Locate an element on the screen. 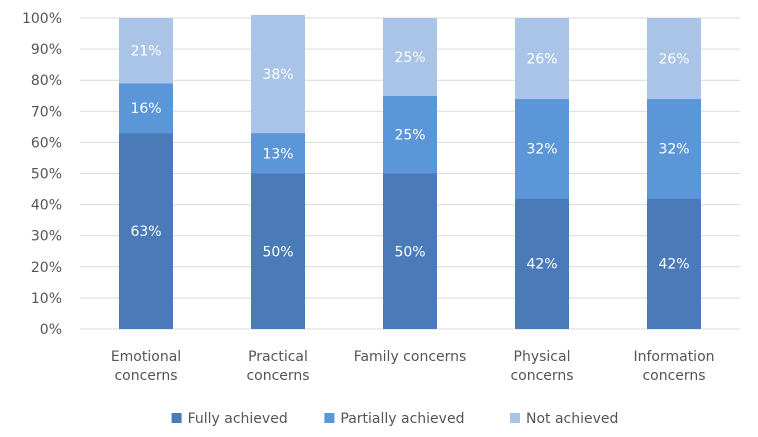 This screenshot has height=437, width=758. x-category-label: Information concerns is located at coordinates (673, 366).